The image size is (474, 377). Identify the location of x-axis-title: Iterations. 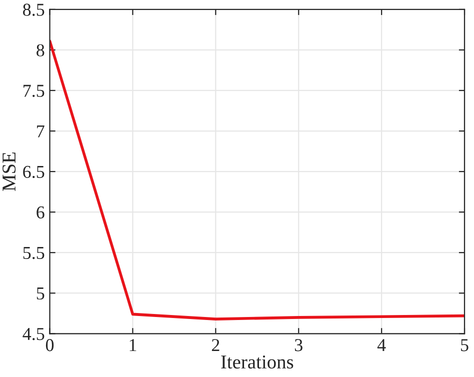
(257, 362).